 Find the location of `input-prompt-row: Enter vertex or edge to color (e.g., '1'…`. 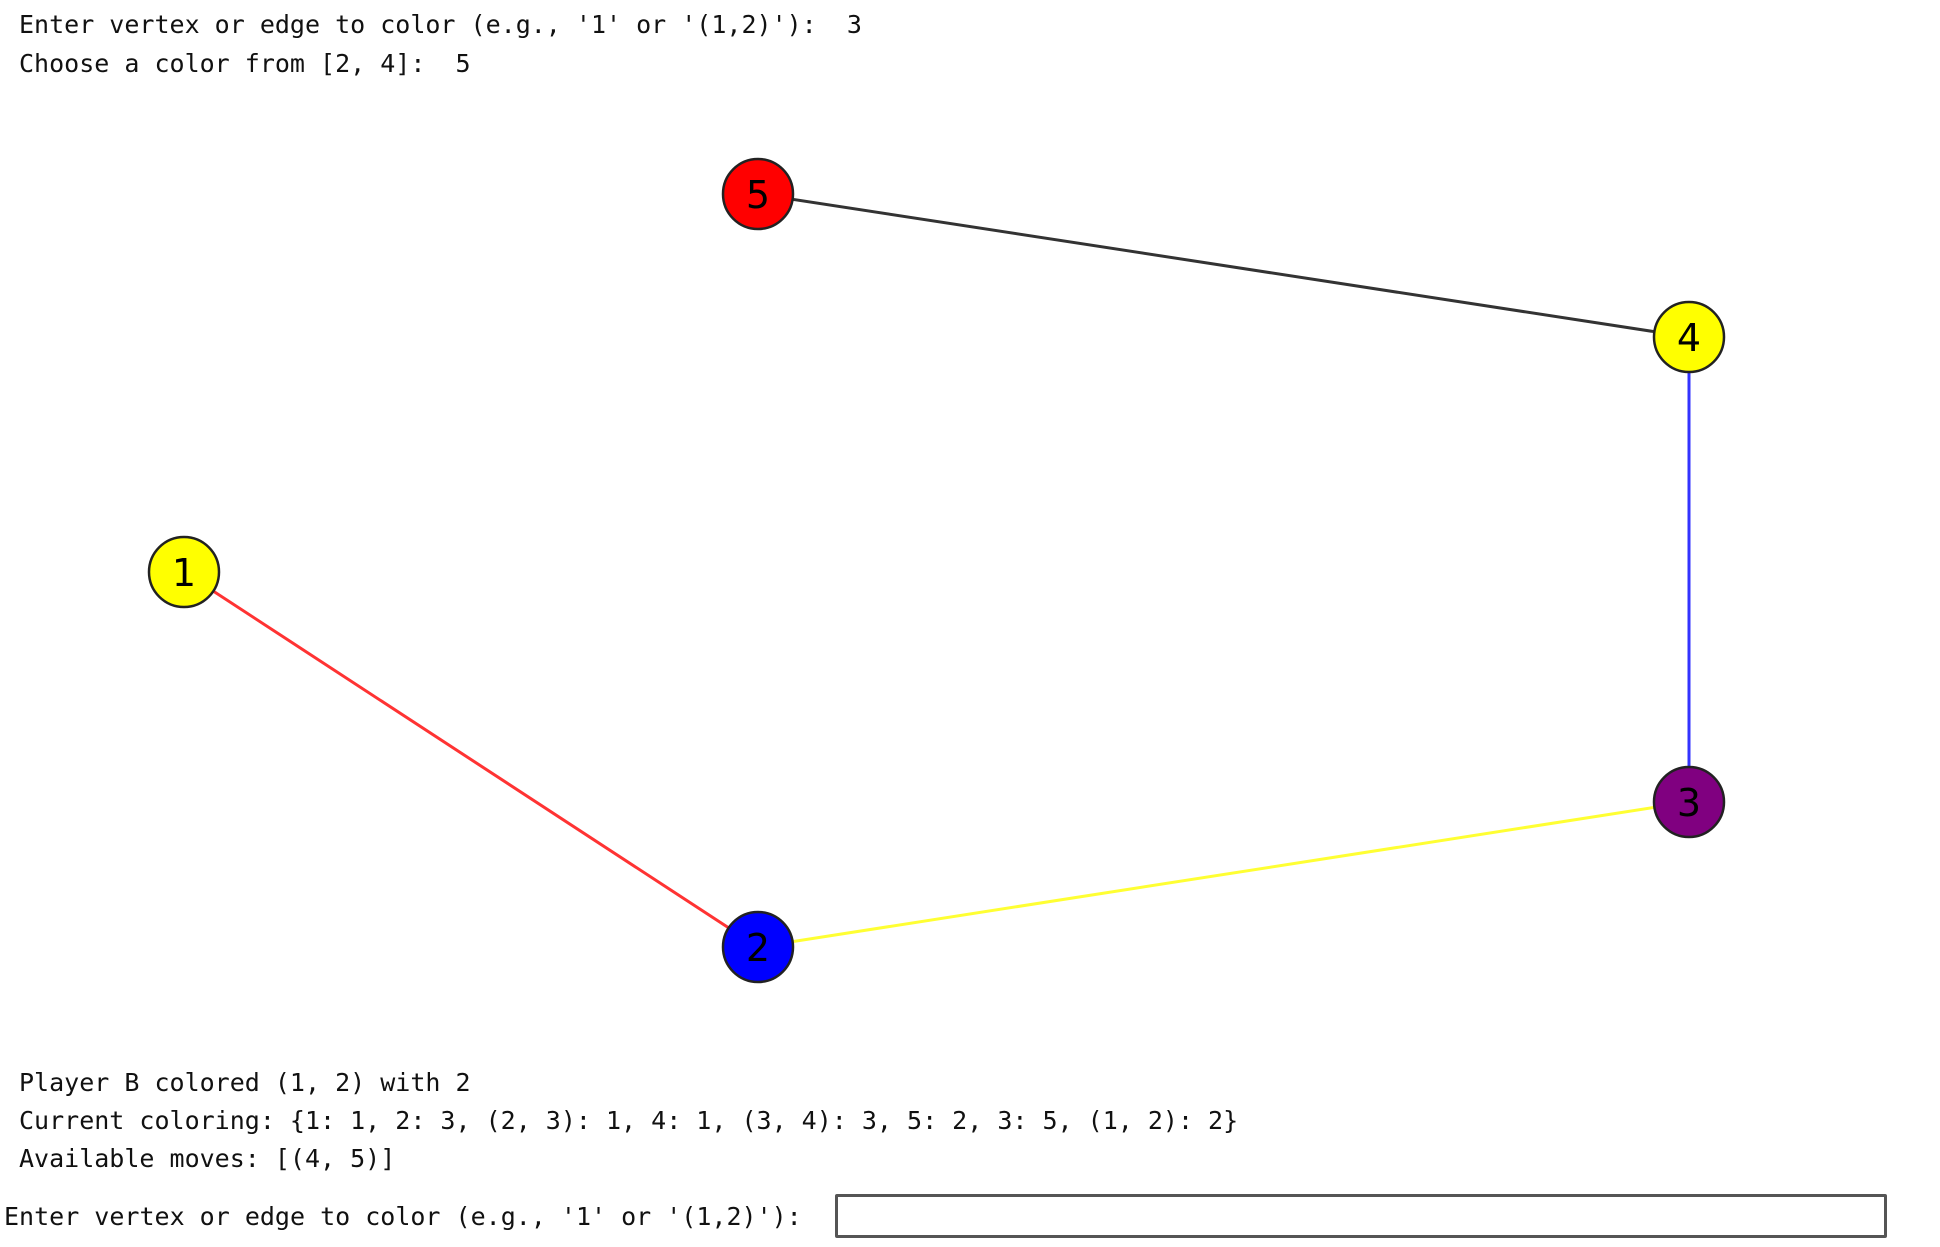

input-prompt-row: Enter vertex or edge to color (e.g., '1'… is located at coordinates (969, 1216).